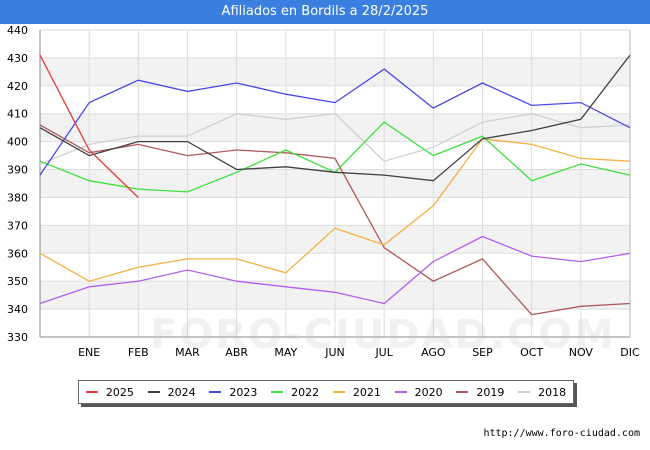  I want to click on legend-item-2022: 2022, so click(295, 392).